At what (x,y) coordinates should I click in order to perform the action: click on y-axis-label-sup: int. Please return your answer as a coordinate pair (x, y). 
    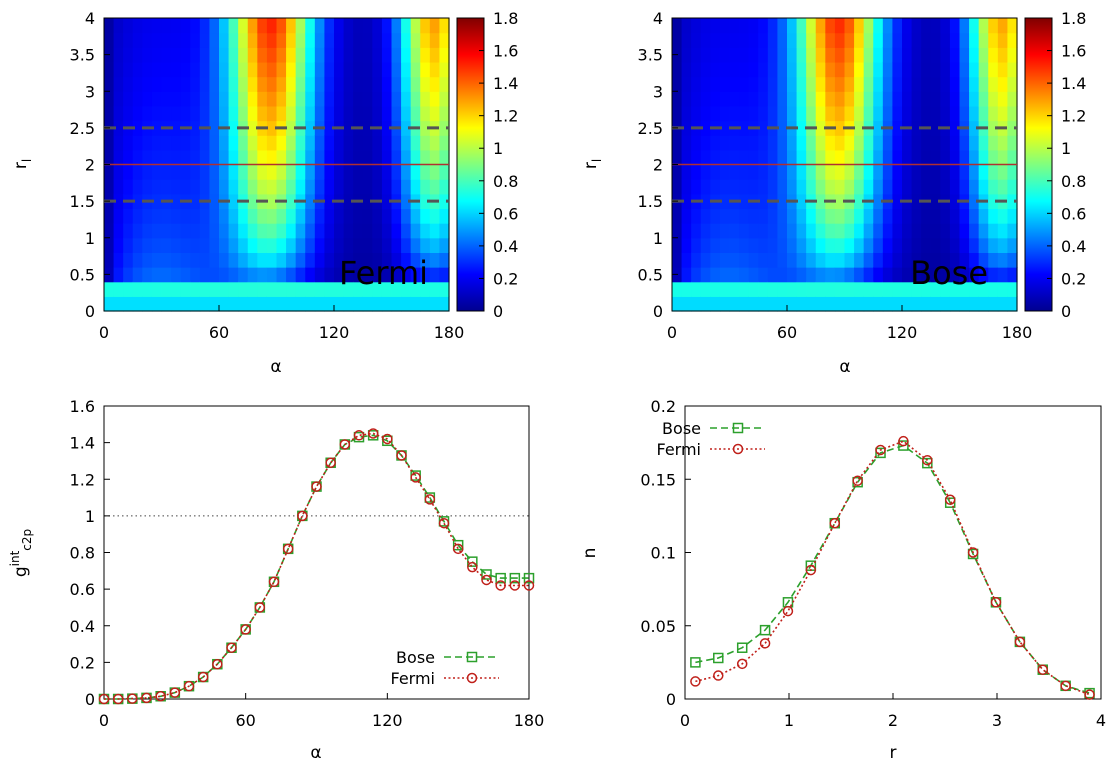
    Looking at the image, I should click on (15, 558).